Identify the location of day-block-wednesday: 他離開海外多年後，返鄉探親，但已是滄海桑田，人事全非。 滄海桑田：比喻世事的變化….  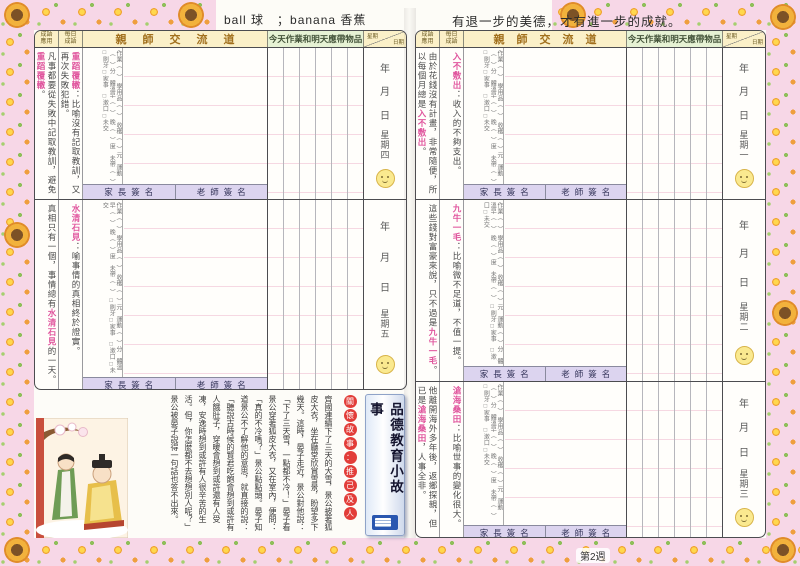
(590, 460).